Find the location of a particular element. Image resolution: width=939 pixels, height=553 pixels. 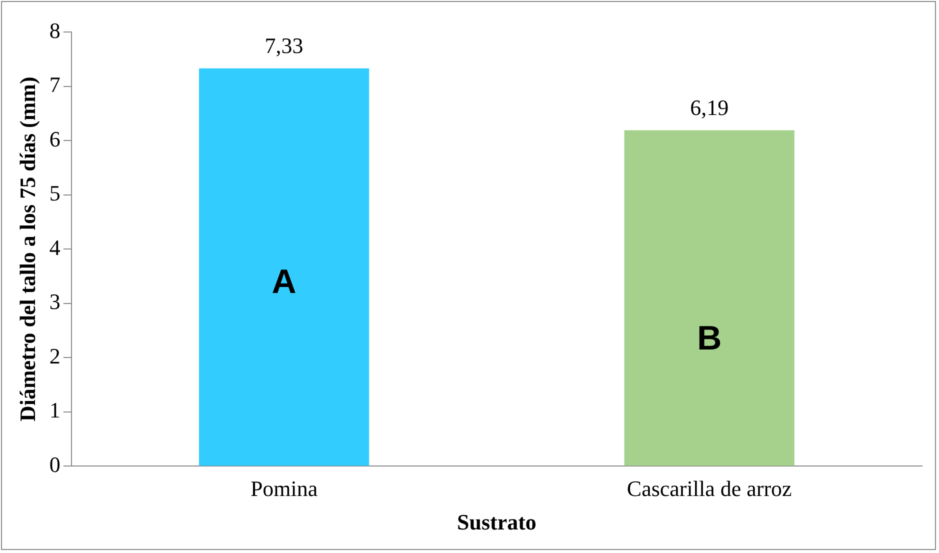

x-tick-label: Cascarilla de arroz is located at coordinates (709, 489).